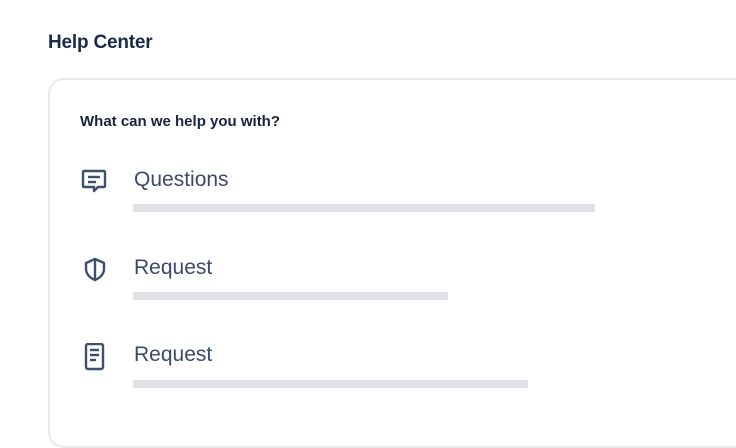  Describe the element at coordinates (180, 121) in the screenshot. I see `help-prompt: What can we help you with?` at that location.